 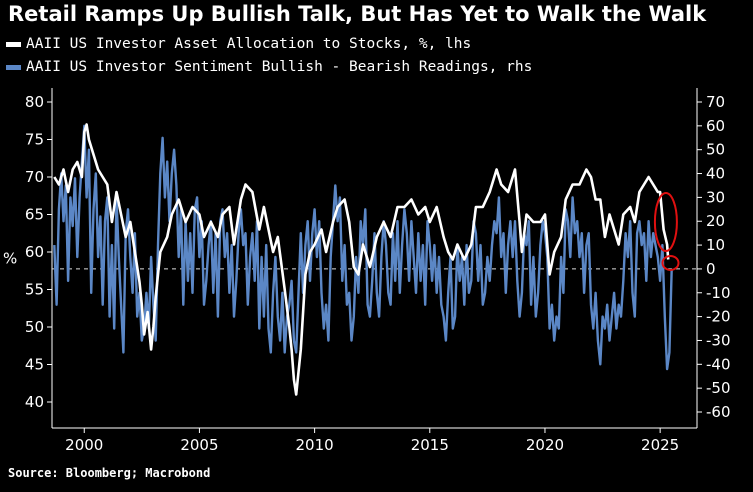 What do you see at coordinates (715, 126) in the screenshot?
I see `right-tick-label: 60` at bounding box center [715, 126].